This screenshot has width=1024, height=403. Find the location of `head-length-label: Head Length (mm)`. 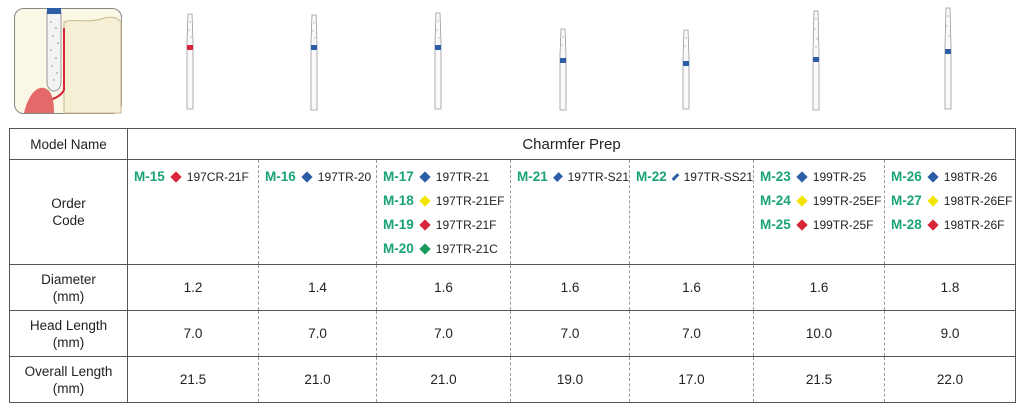

head-length-label: Head Length (mm) is located at coordinates (68, 333).